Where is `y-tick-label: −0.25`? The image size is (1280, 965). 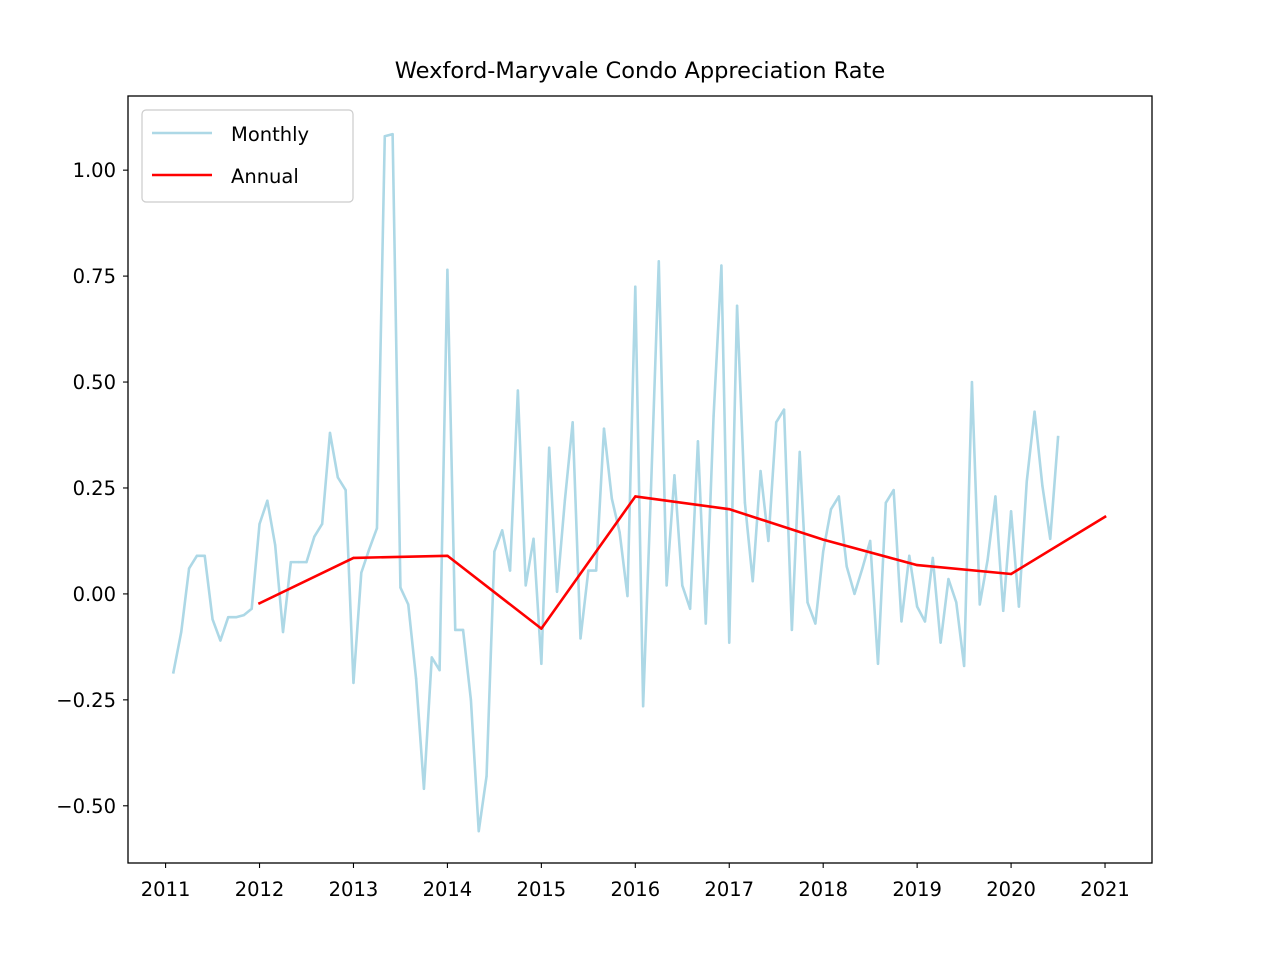
y-tick-label: −0.25 is located at coordinates (86, 700).